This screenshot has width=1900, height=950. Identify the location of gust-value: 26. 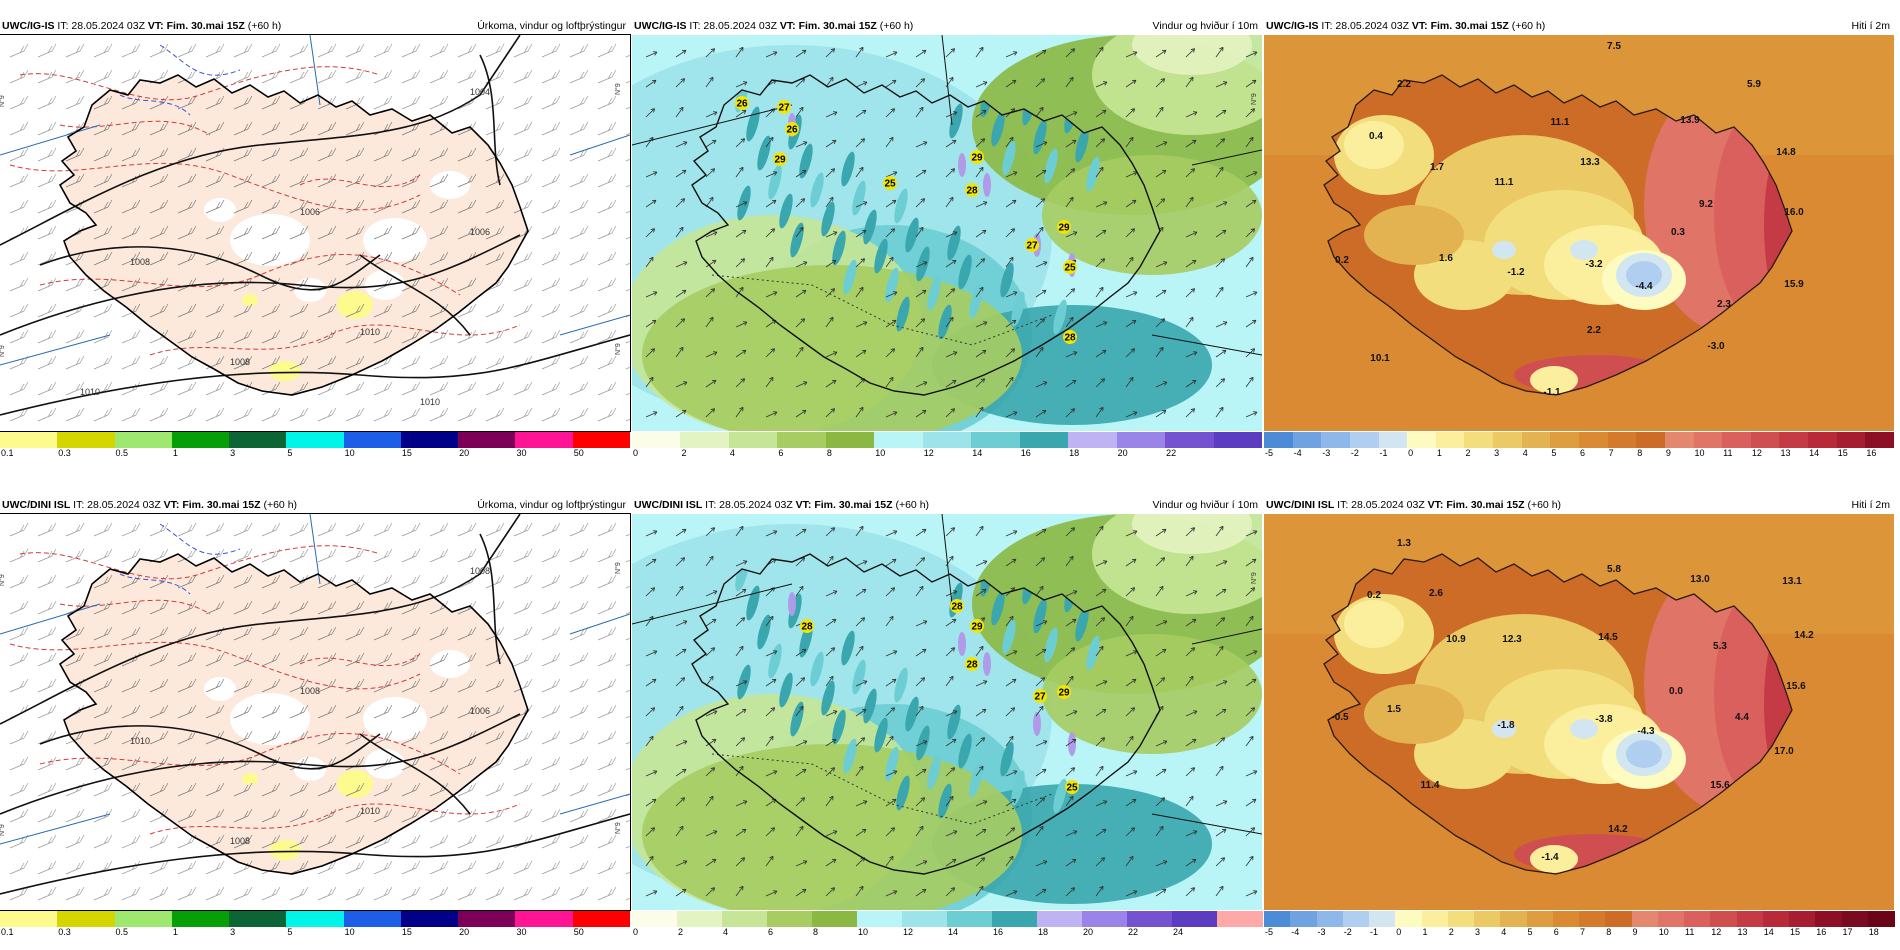
(792, 129).